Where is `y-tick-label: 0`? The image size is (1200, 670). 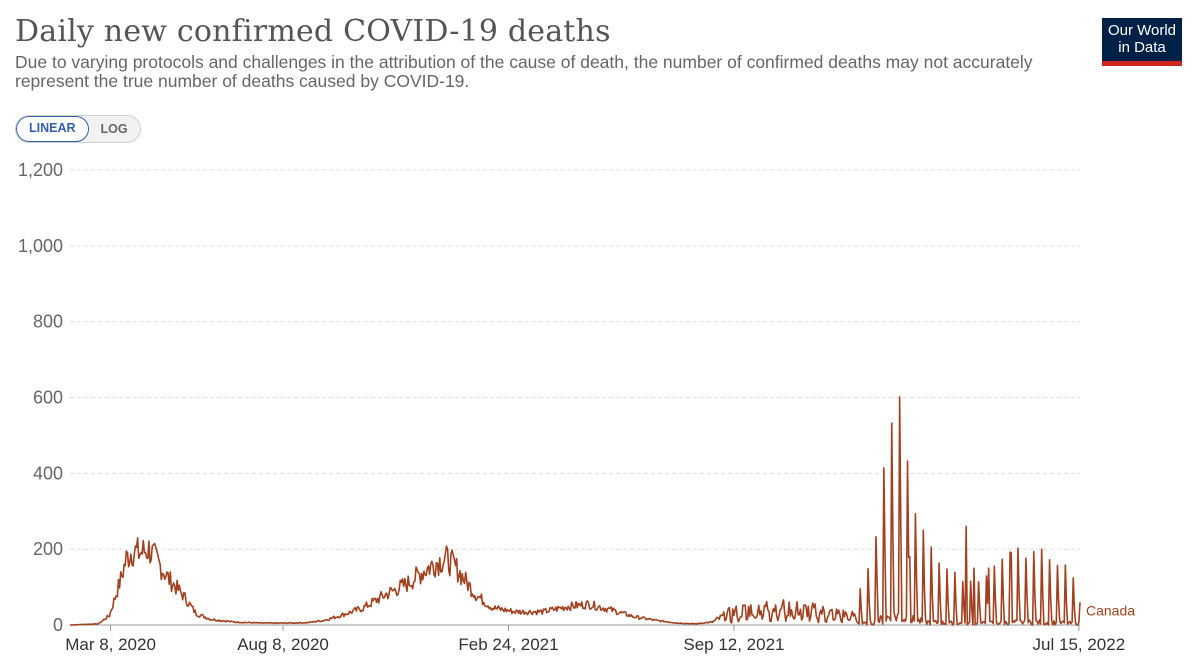
y-tick-label: 0 is located at coordinates (58, 625).